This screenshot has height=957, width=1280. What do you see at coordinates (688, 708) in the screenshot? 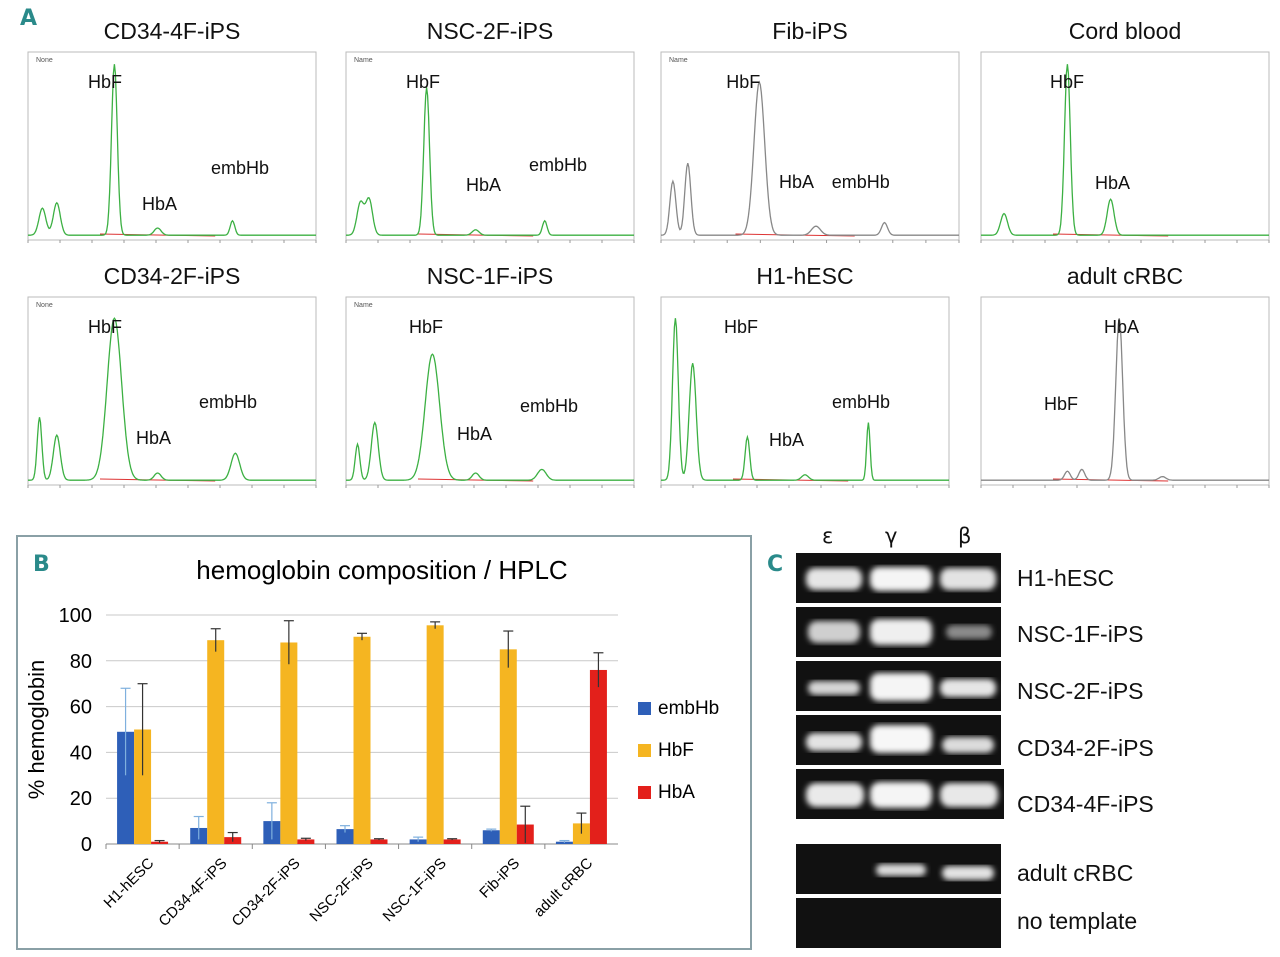
I see `legend-label: embHb` at bounding box center [688, 708].